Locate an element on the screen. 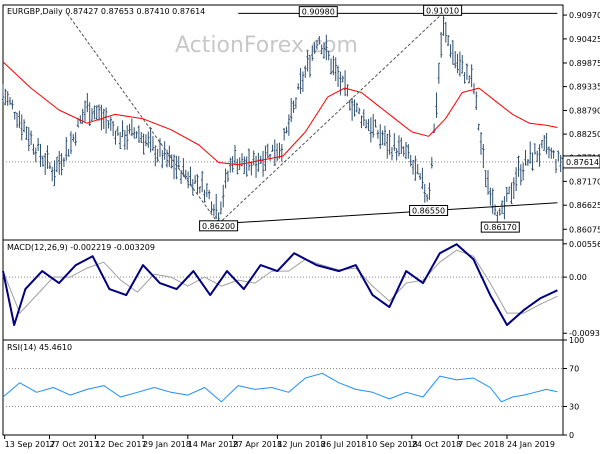 The width and height of the screenshot is (600, 454). y-tick-label-2-3: 0 is located at coordinates (571, 435).